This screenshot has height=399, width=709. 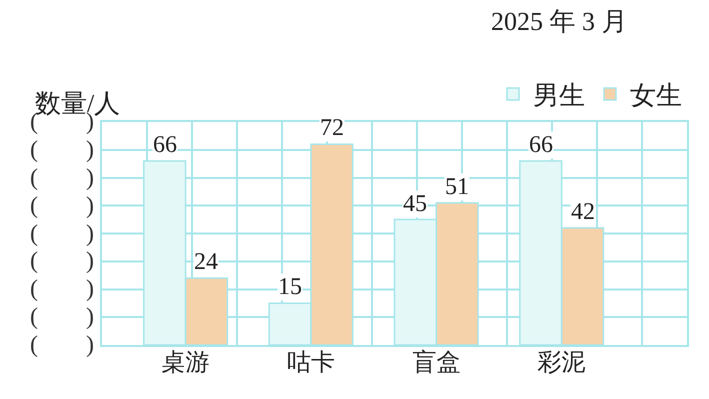 What do you see at coordinates (415, 204) in the screenshot?
I see `data-label: 45` at bounding box center [415, 204].